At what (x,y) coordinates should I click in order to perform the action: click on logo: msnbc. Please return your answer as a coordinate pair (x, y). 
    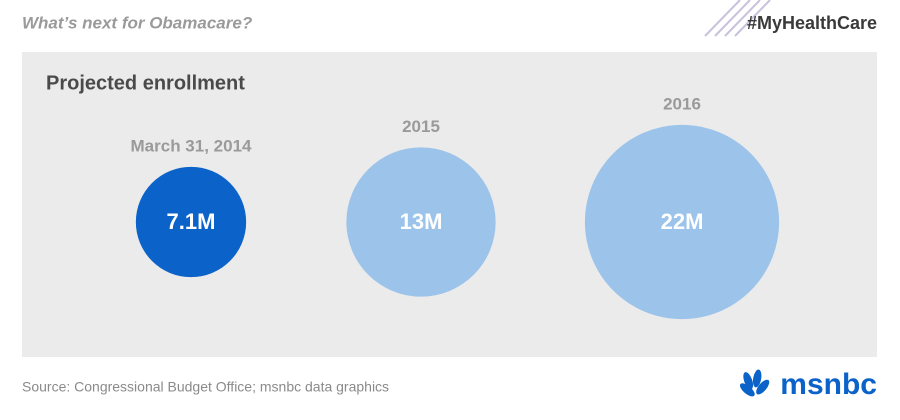
    Looking at the image, I should click on (828, 384).